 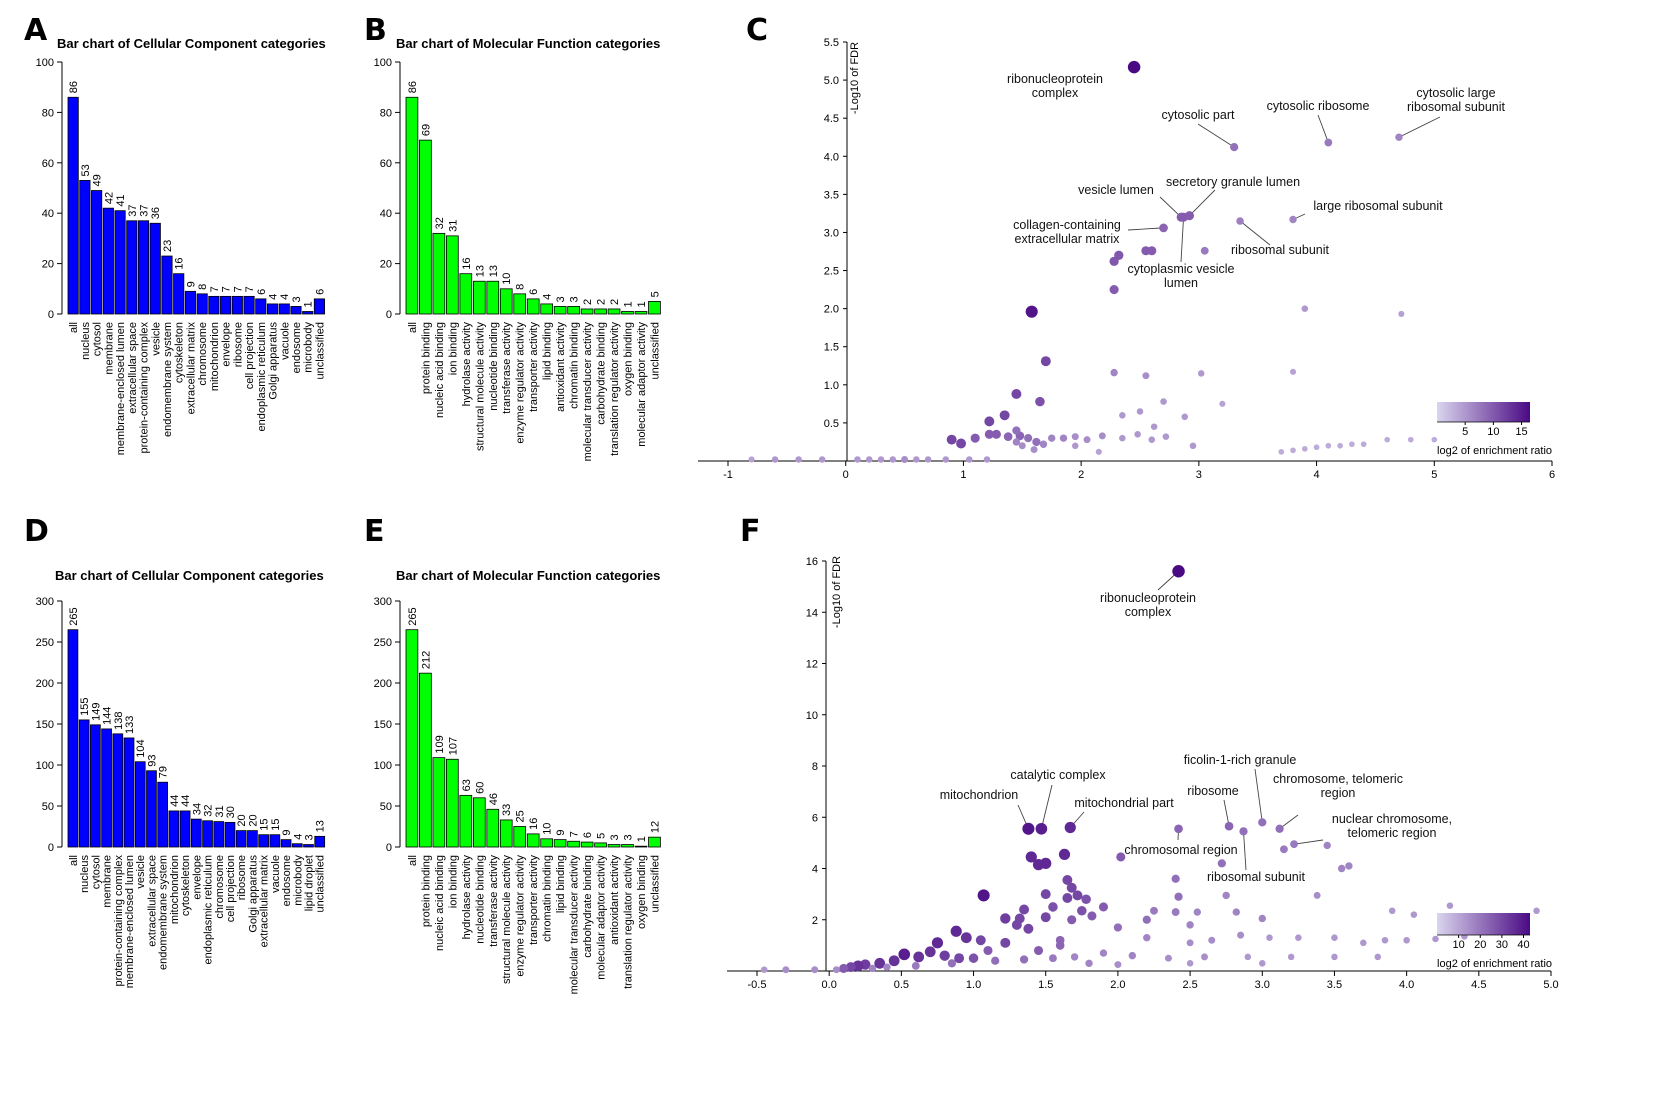 I want to click on category-label: structural molecule activity, so click(x=480, y=386).